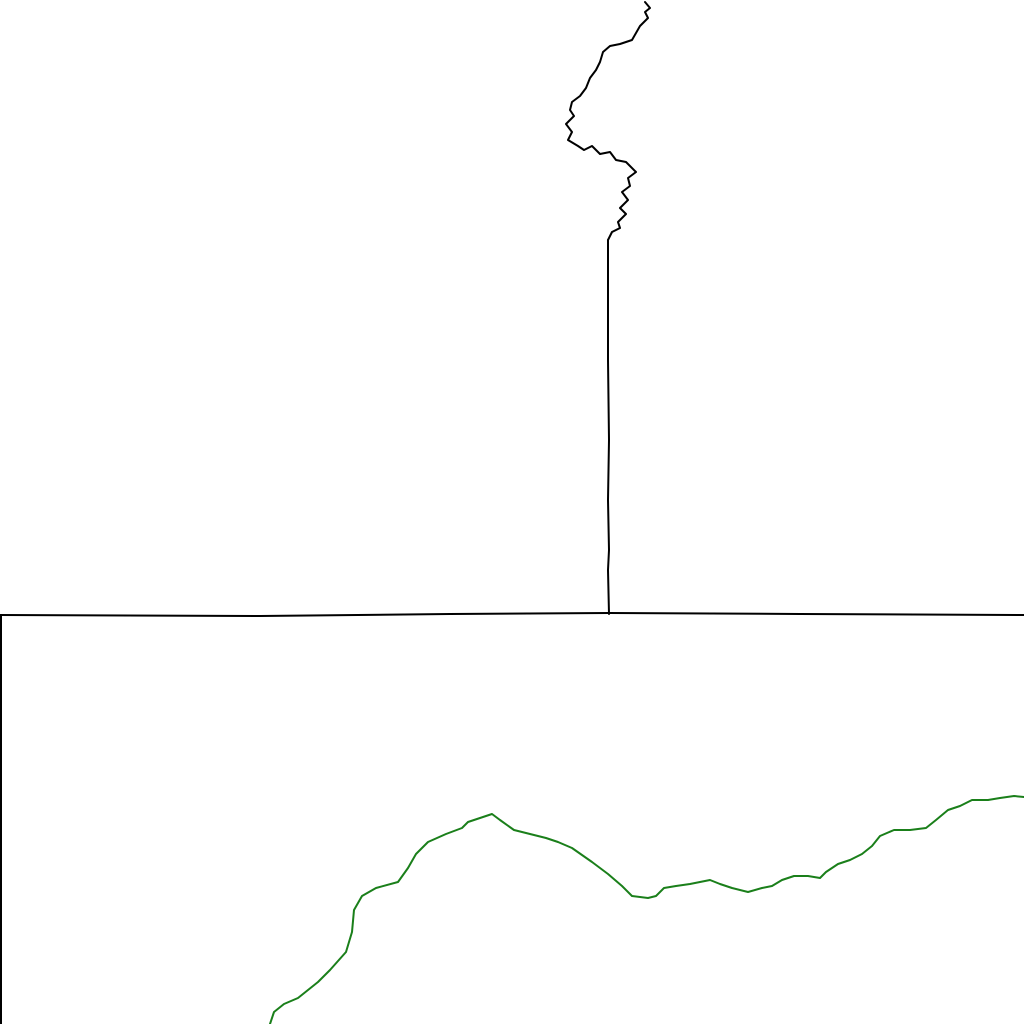 The height and width of the screenshot is (1024, 1024). What do you see at coordinates (512, 614) in the screenshot?
I see `horizontal-border-line` at bounding box center [512, 614].